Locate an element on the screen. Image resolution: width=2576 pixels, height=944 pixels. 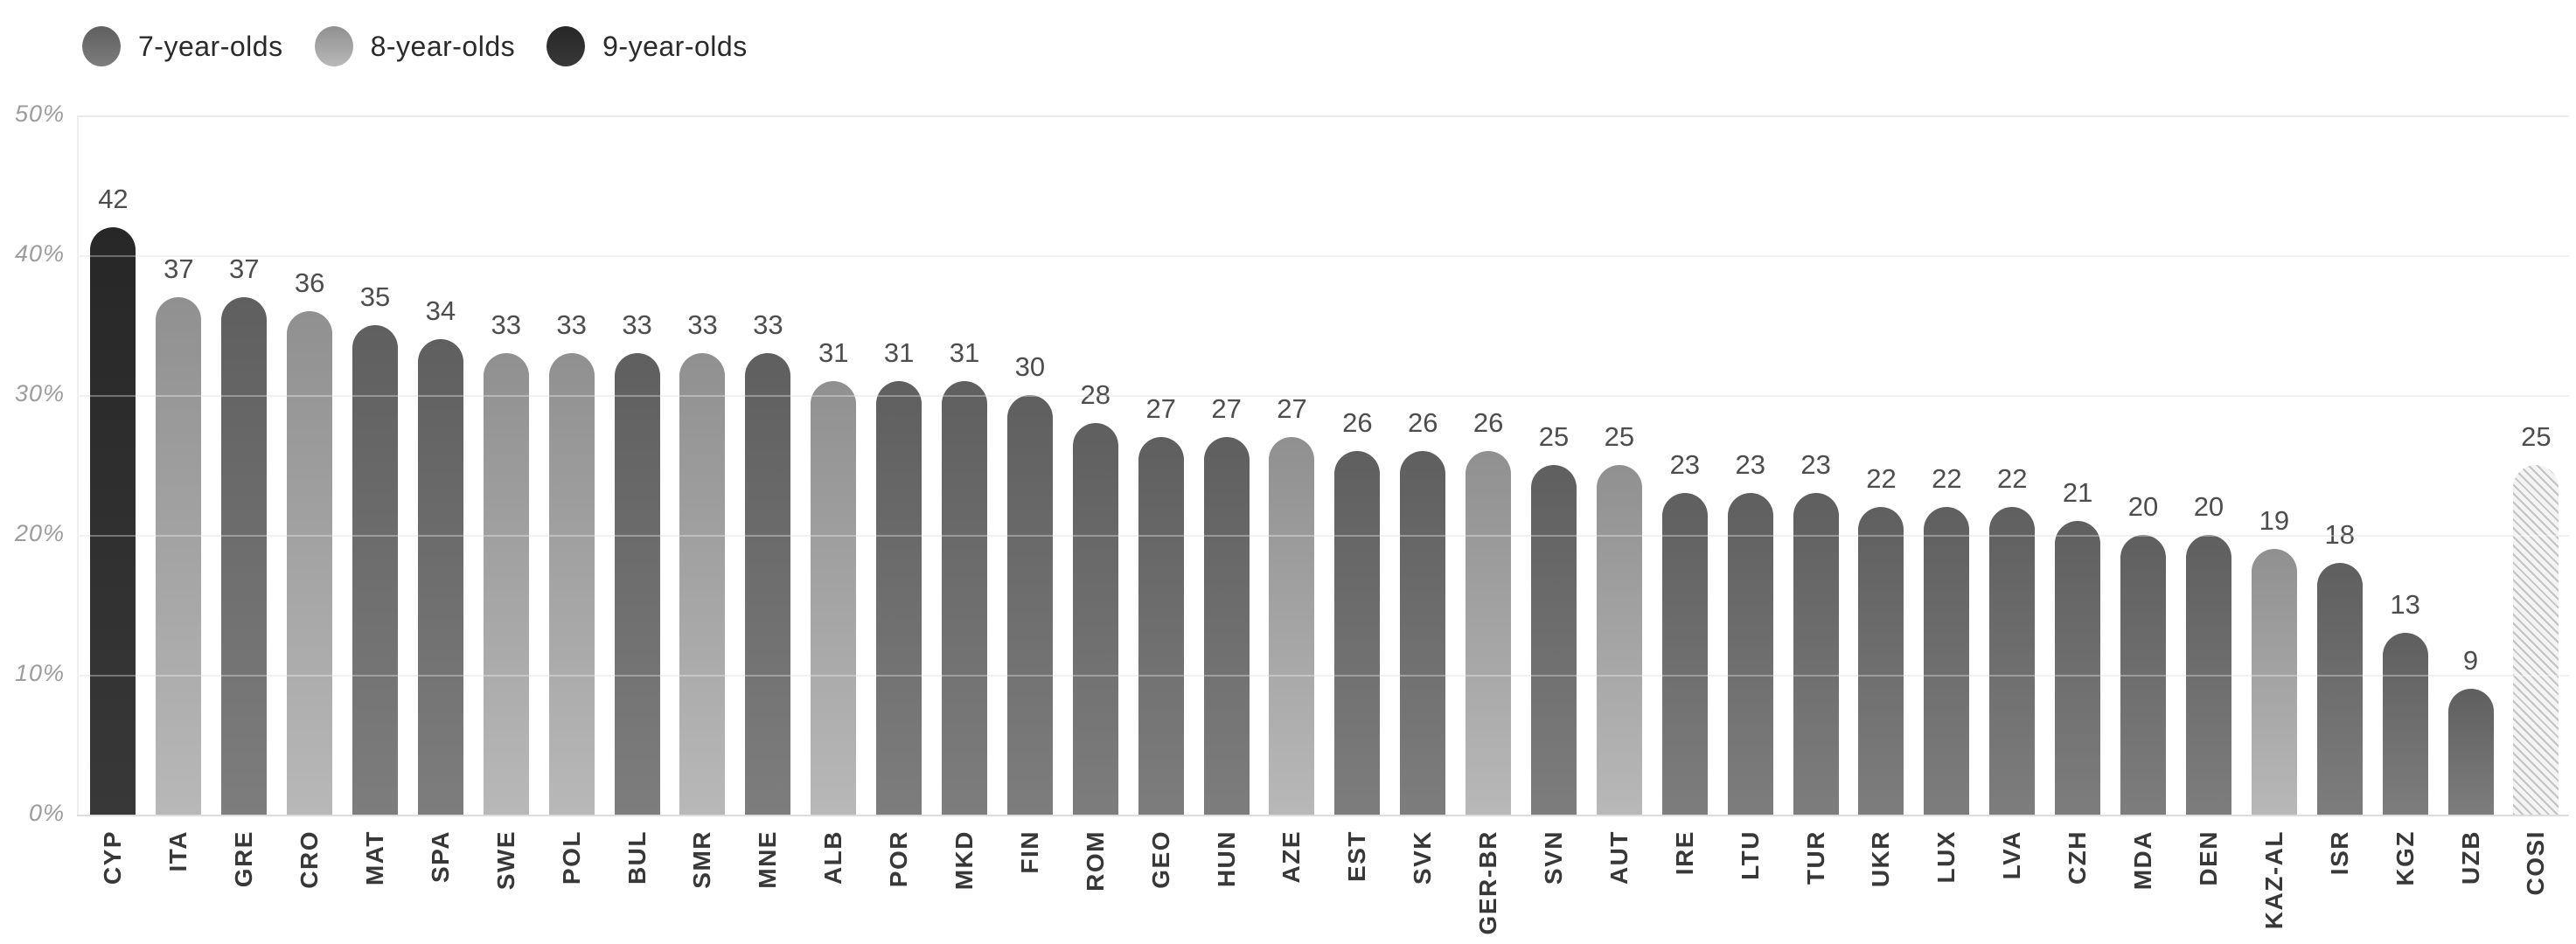
x-slot: CRO is located at coordinates (310, 882).